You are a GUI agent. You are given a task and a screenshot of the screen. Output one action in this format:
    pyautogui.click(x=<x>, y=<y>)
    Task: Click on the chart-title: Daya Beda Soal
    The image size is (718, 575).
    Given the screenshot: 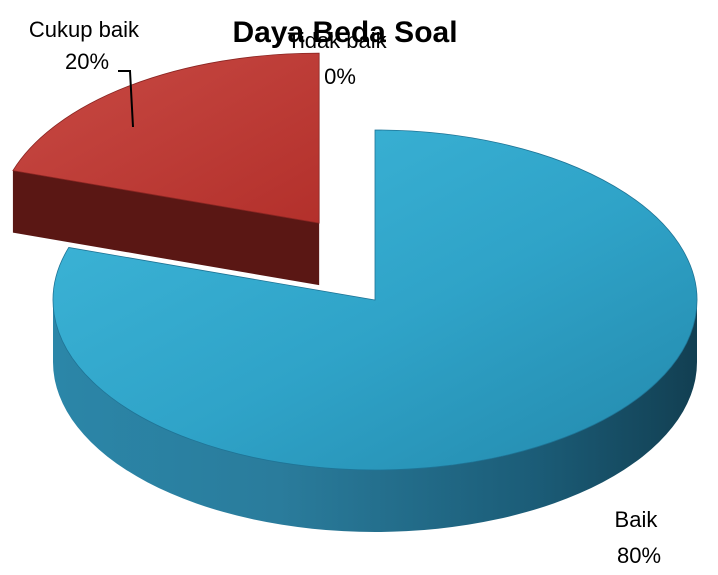 What is the action you would take?
    pyautogui.click(x=344, y=32)
    